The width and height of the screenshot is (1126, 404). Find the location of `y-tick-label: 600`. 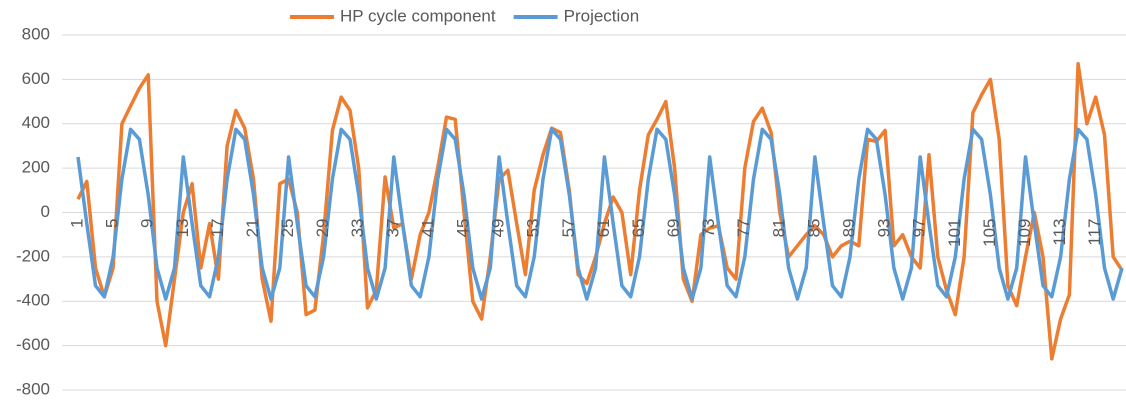

y-tick-label: 600 is located at coordinates (36, 78).